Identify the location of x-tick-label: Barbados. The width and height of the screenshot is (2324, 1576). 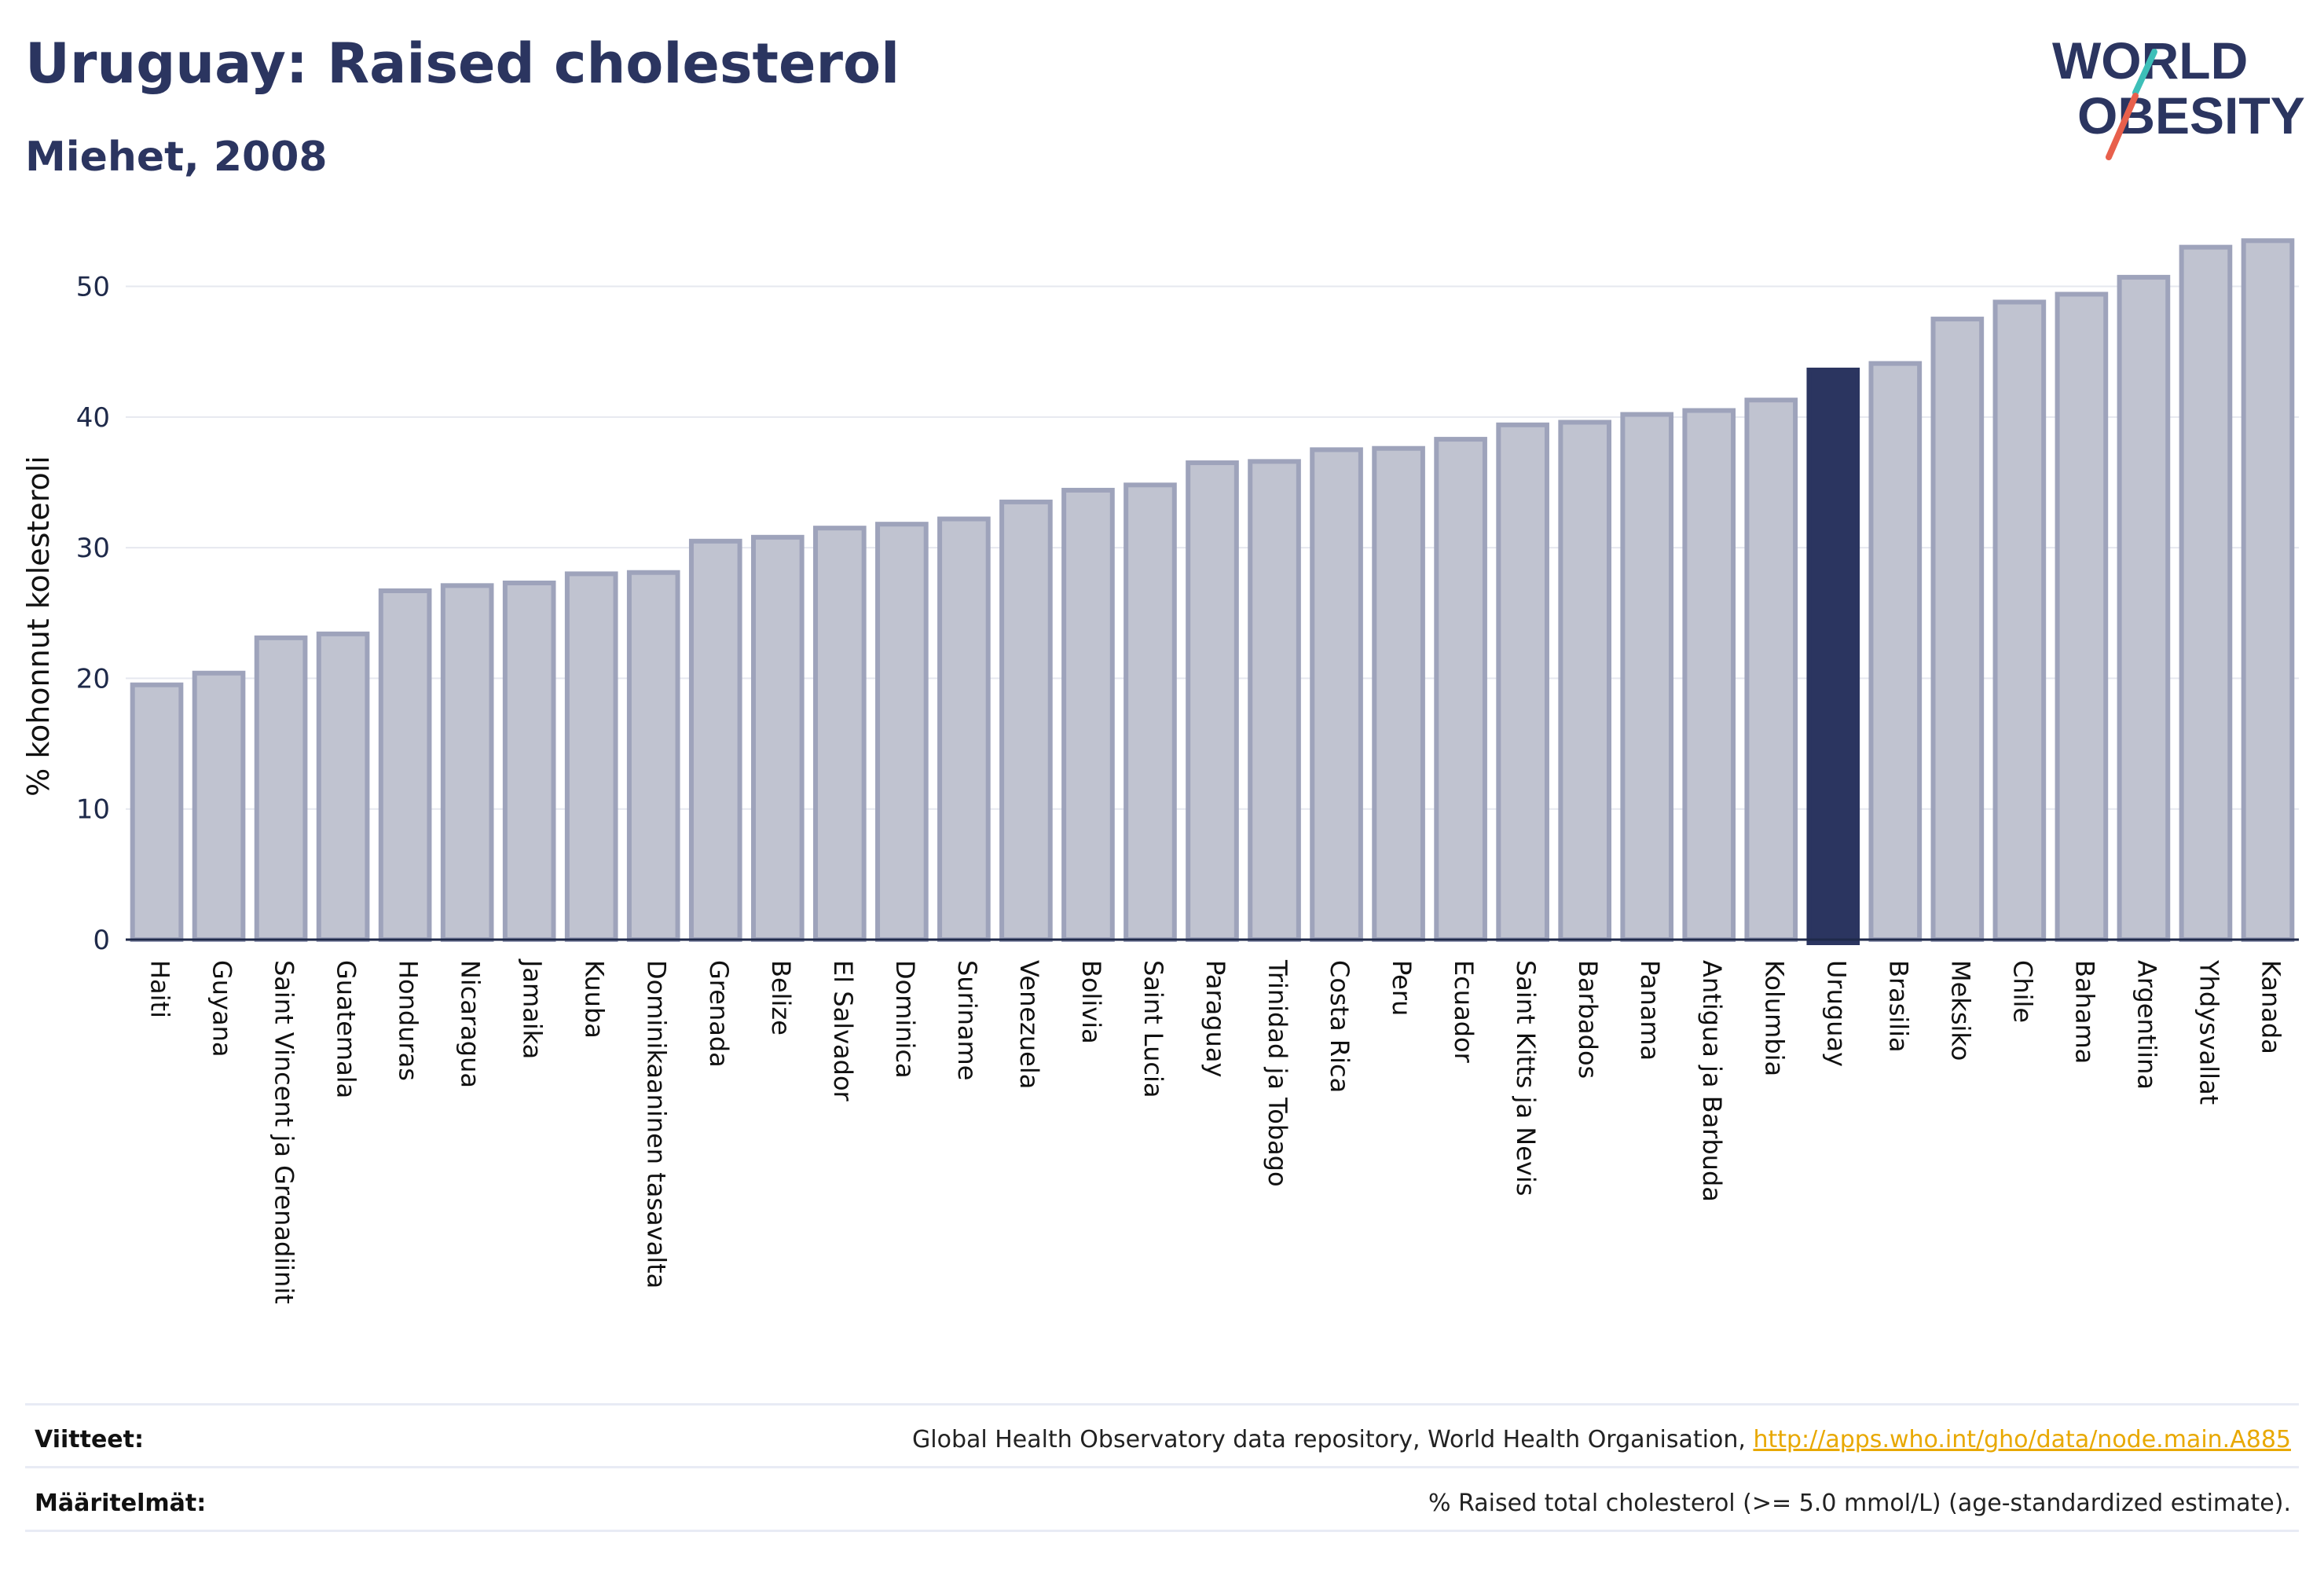
(1588, 1019).